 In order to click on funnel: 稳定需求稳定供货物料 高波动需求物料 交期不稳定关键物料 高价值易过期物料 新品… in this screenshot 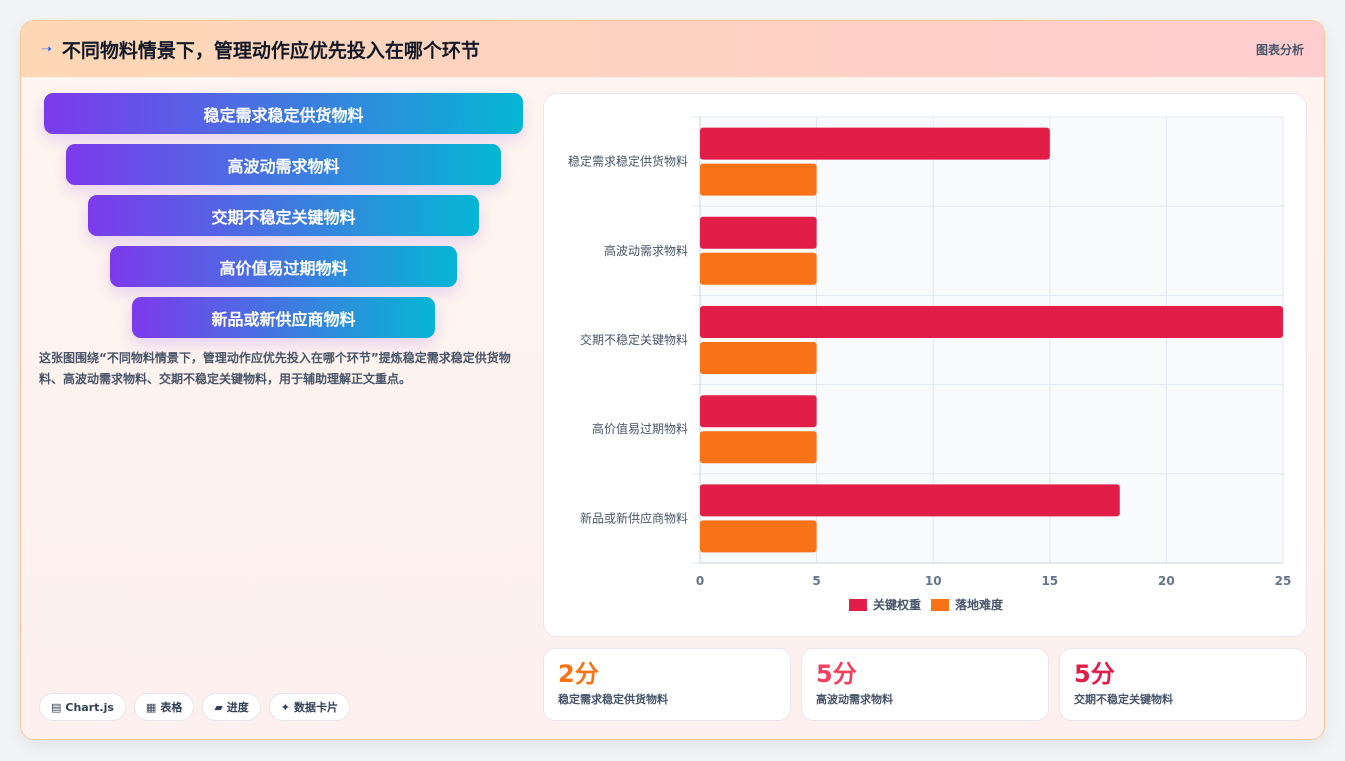, I will do `click(284, 220)`.